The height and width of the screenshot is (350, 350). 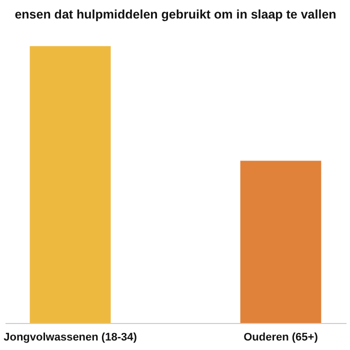 I want to click on x-tick-label: Jongvolwassenen (18-34), so click(x=71, y=338).